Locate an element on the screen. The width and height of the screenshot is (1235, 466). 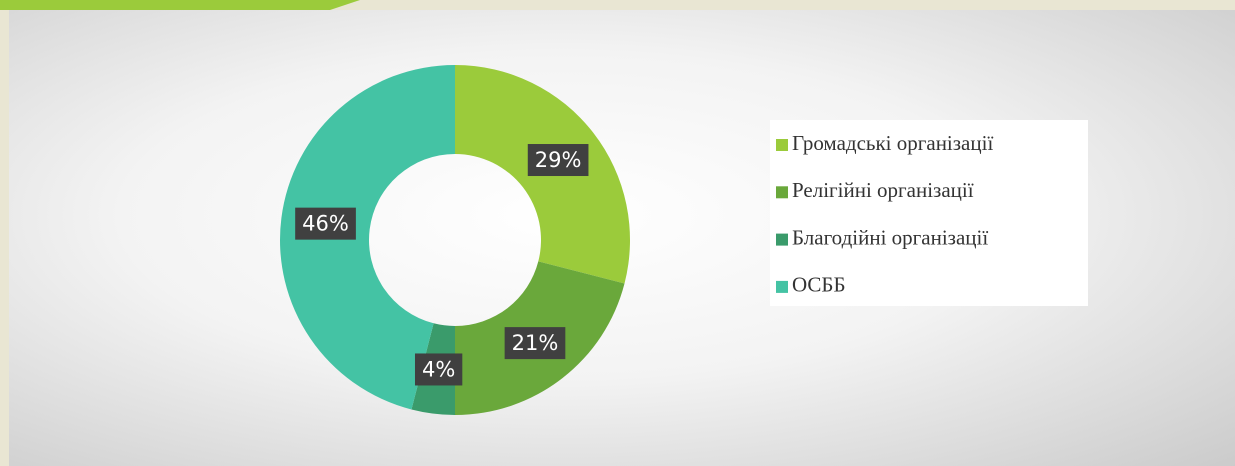
data-label: 46% is located at coordinates (325, 224).